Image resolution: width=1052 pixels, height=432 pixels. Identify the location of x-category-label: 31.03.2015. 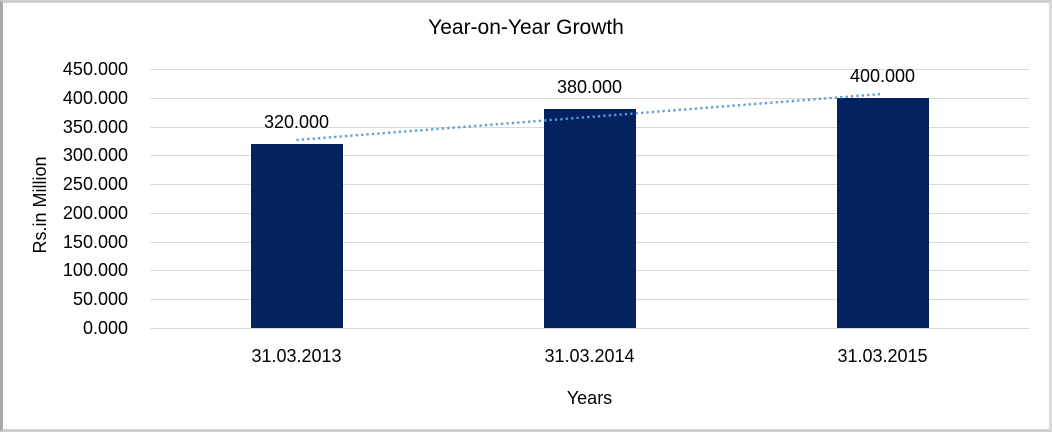
(882, 356).